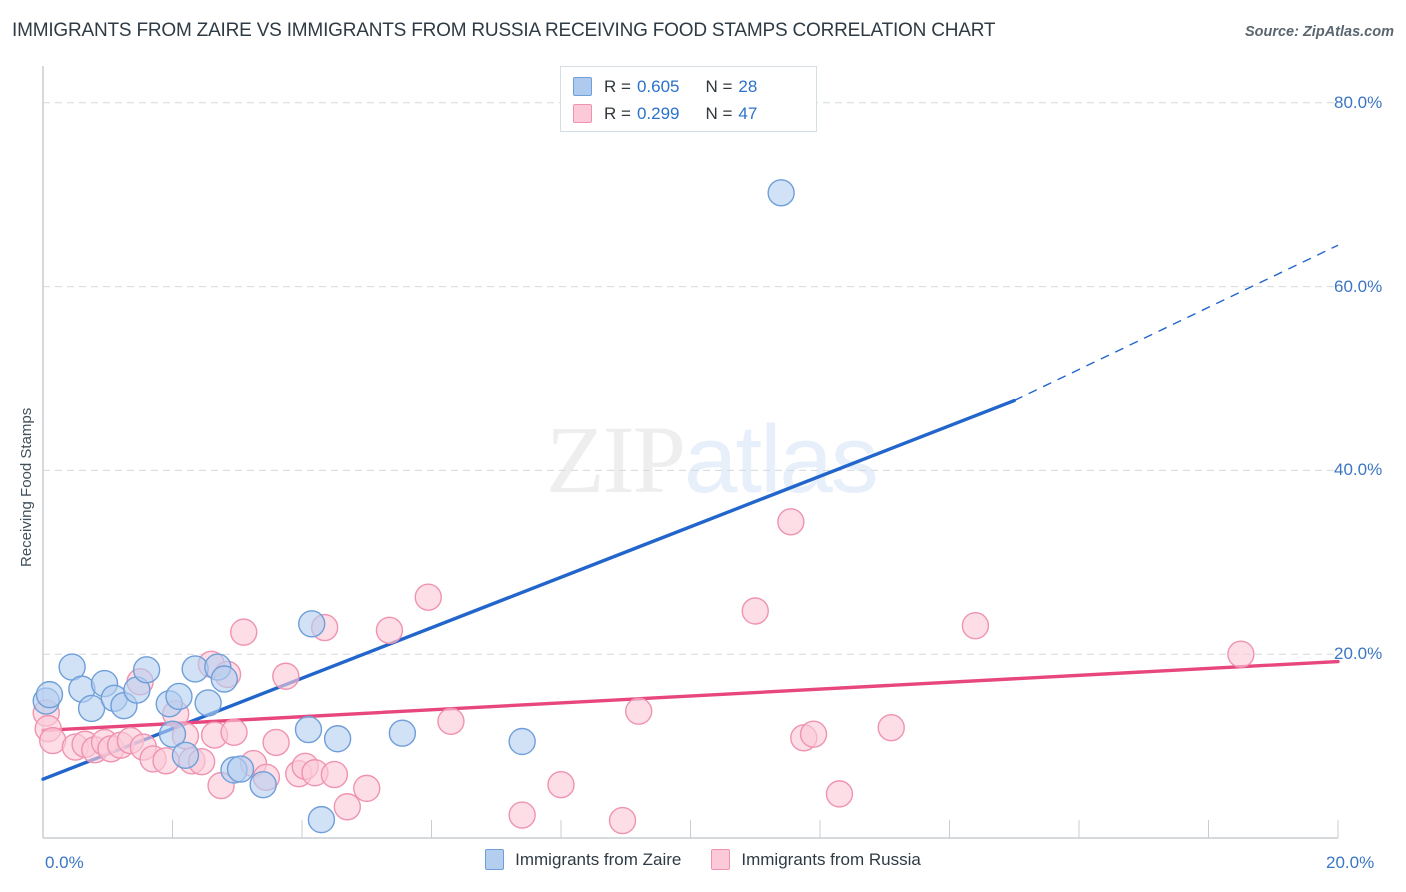 The width and height of the screenshot is (1406, 892). What do you see at coordinates (689, 113) in the screenshot?
I see `stats-legend-row-russia: R = 0.299 N = 47` at bounding box center [689, 113].